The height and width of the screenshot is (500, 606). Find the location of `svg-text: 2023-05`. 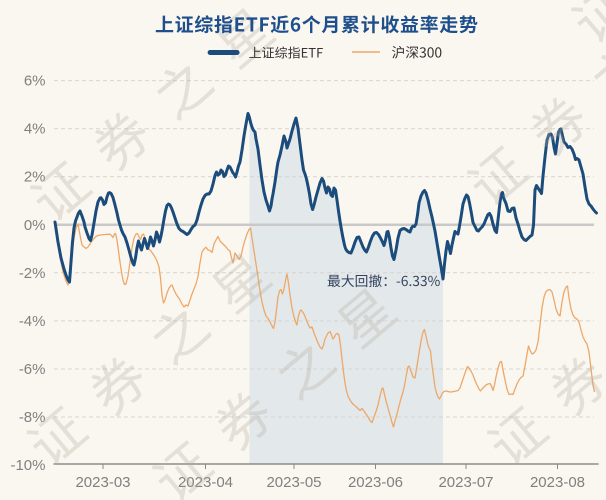

svg-text: 2023-05 is located at coordinates (293, 482).